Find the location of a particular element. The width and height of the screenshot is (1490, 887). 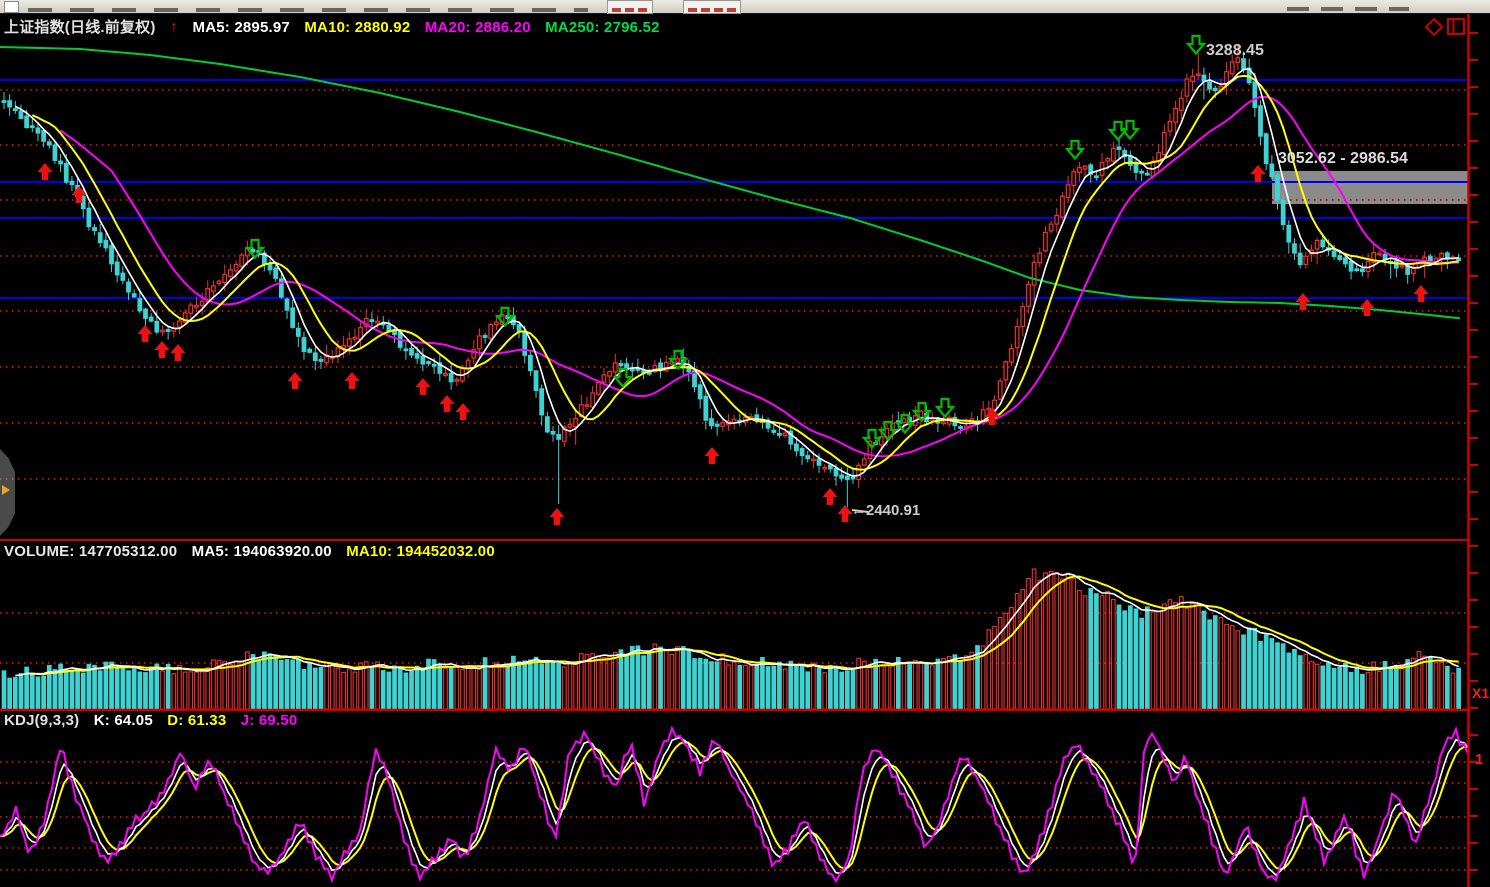

menubar-right-text-fragment is located at coordinates (1348, 9).